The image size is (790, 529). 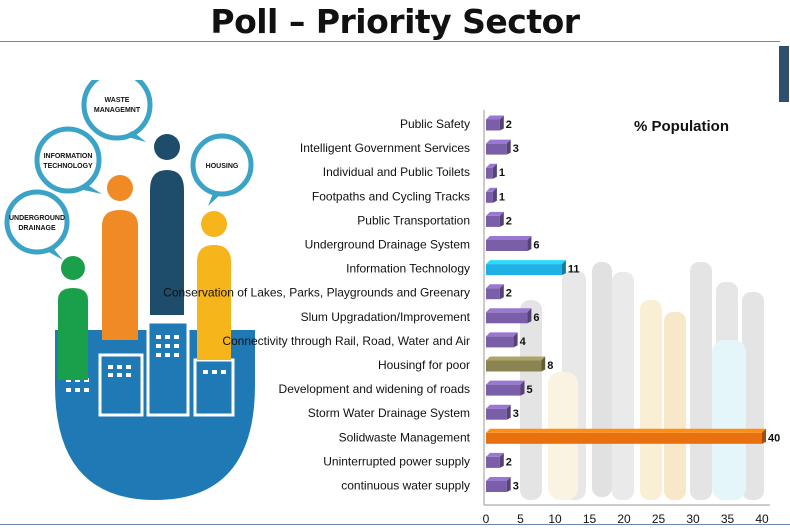 What do you see at coordinates (435, 124) in the screenshot?
I see `category-label: Public Safety` at bounding box center [435, 124].